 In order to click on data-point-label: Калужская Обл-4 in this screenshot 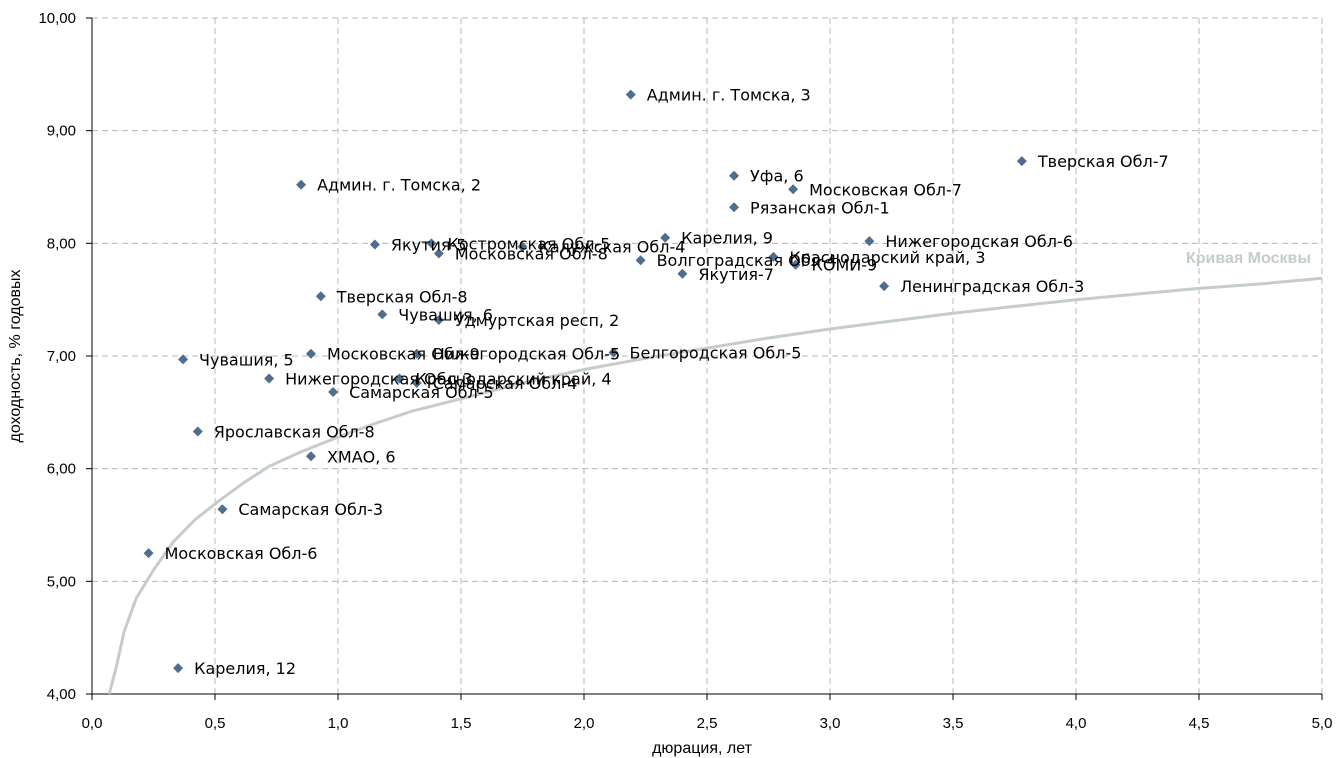, I will do `click(612, 247)`.